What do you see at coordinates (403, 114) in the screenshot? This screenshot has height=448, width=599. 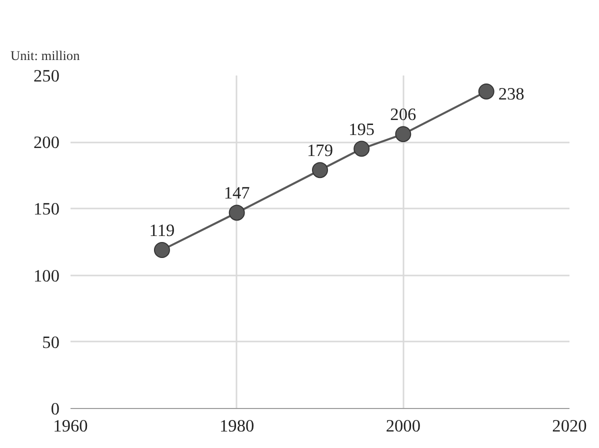 I see `data-label: 206` at bounding box center [403, 114].